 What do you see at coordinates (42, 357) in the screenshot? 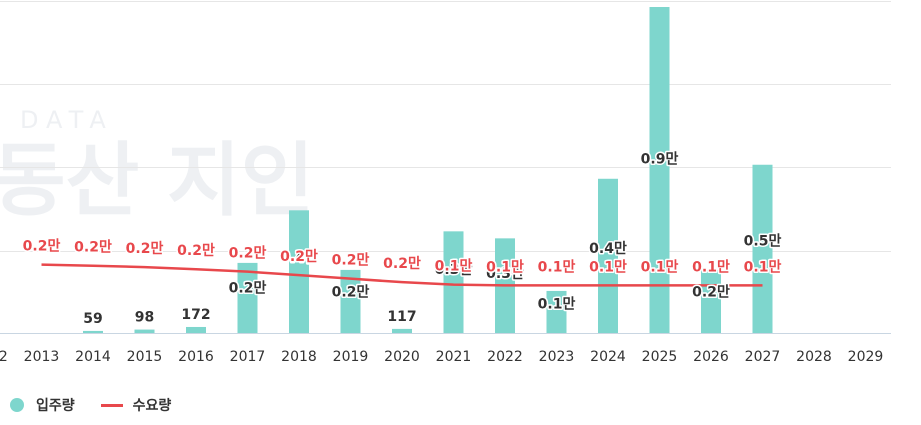
I see `x-tick-label: 2013` at bounding box center [42, 357].